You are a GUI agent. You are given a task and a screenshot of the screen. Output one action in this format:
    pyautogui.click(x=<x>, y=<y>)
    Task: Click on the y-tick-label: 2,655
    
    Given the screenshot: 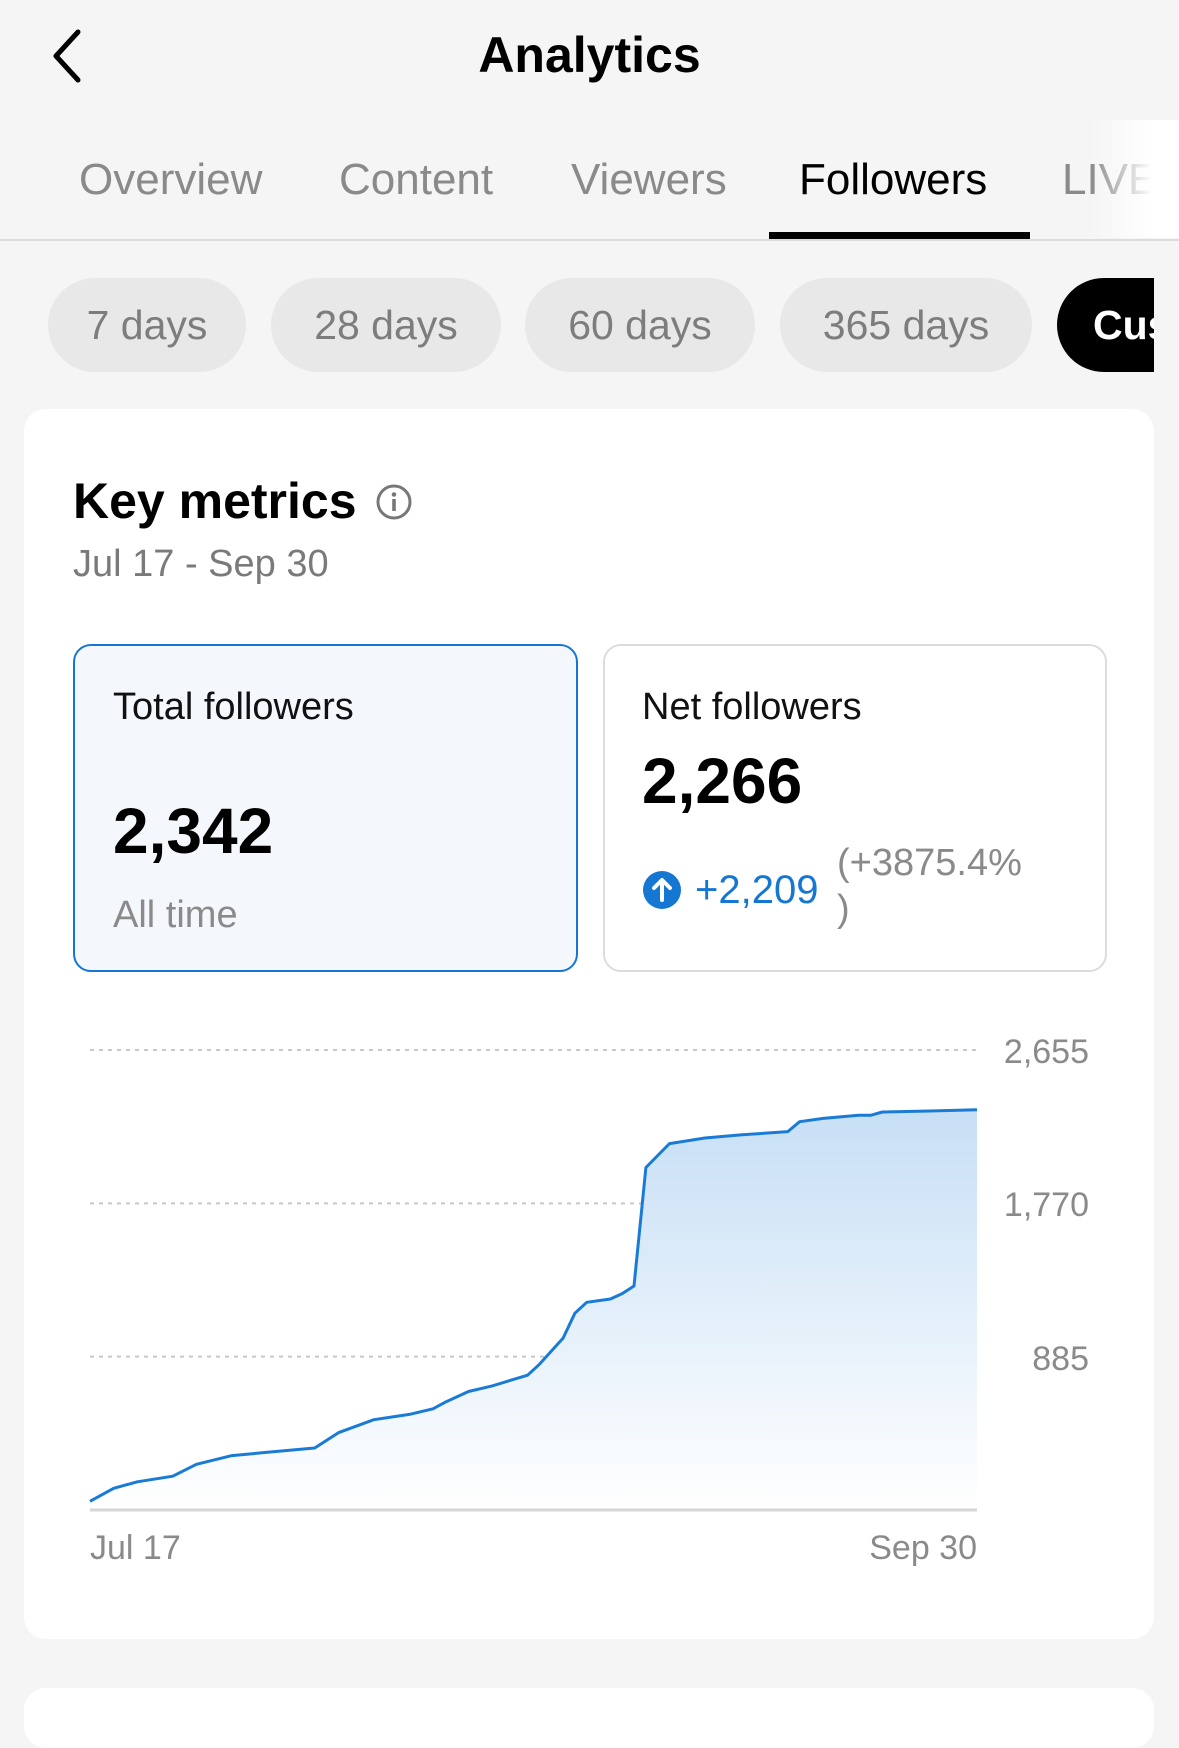 What is the action you would take?
    pyautogui.click(x=1046, y=1052)
    